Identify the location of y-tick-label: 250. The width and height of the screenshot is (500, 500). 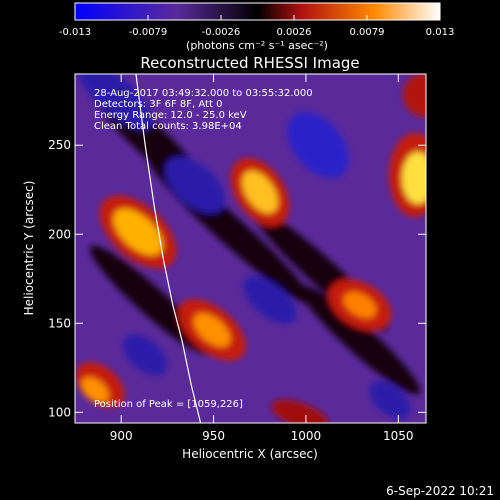
(59, 145).